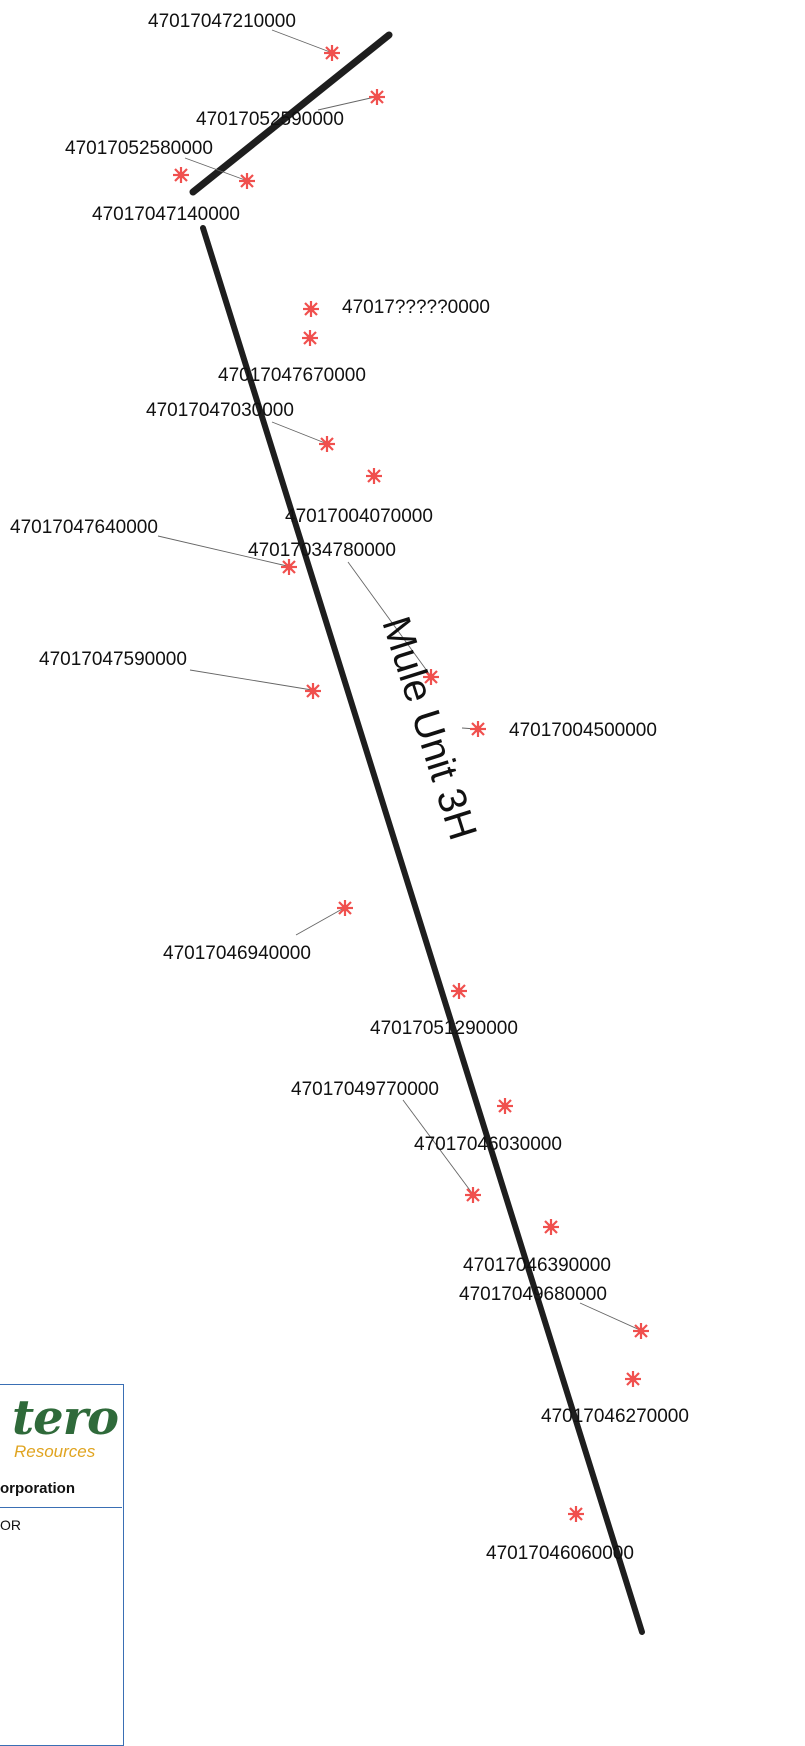  I want to click on well-label: 47017004070000, so click(359, 516).